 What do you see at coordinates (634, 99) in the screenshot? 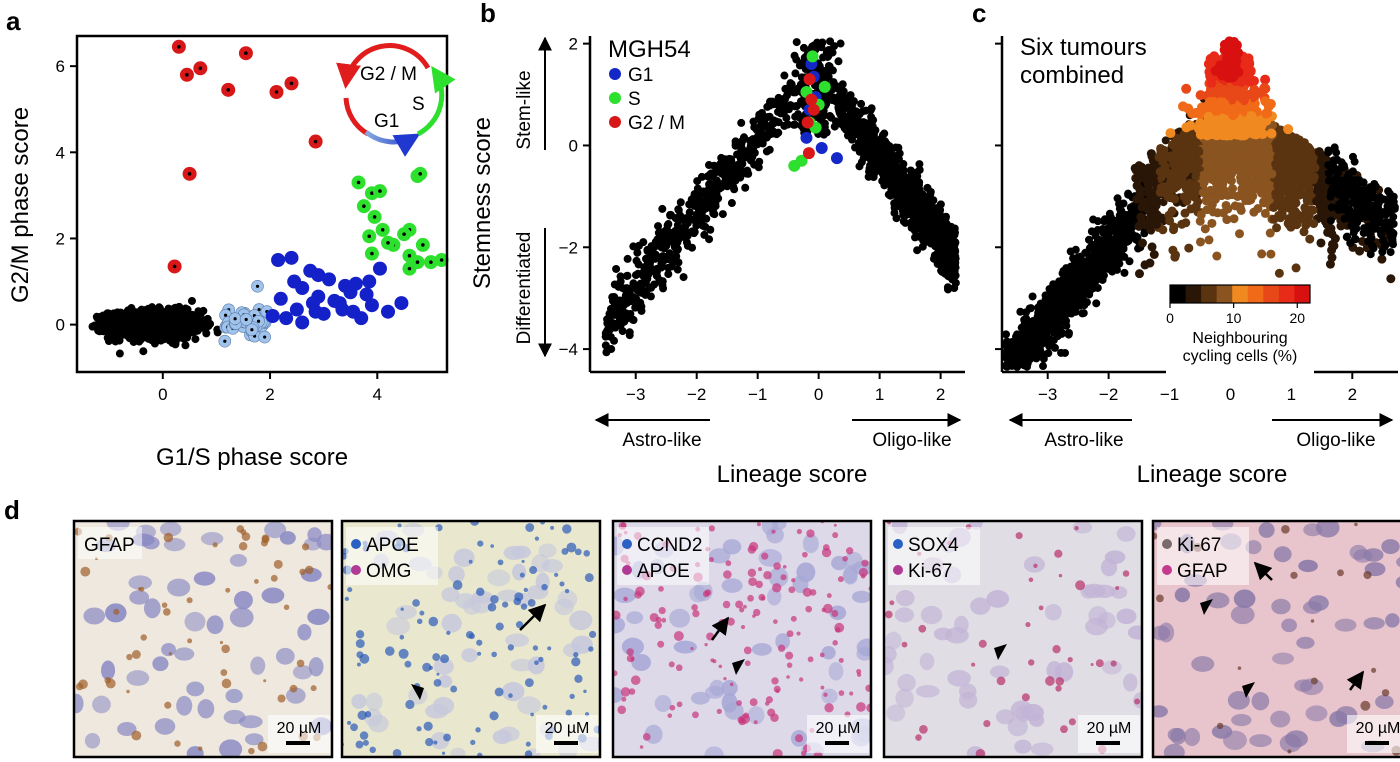
I see `legend-label: S` at bounding box center [634, 99].